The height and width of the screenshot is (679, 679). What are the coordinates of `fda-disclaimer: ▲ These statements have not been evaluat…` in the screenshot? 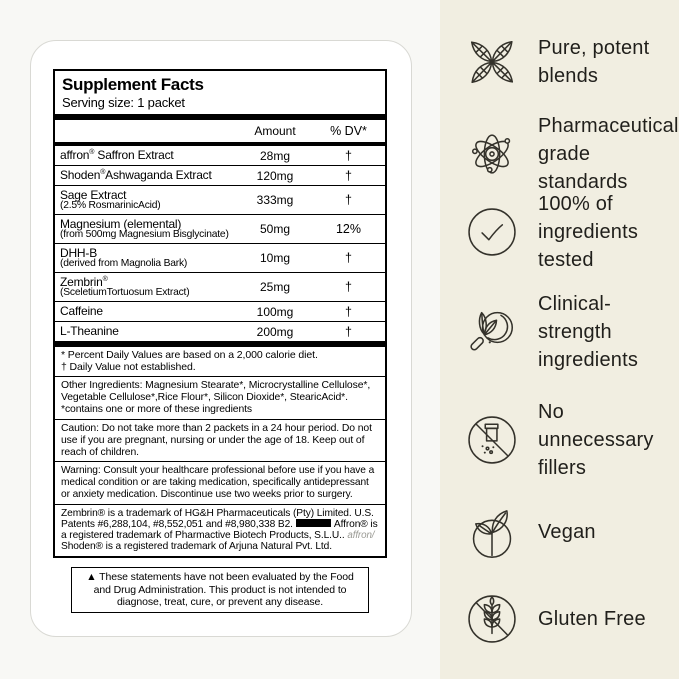 It's located at (220, 590).